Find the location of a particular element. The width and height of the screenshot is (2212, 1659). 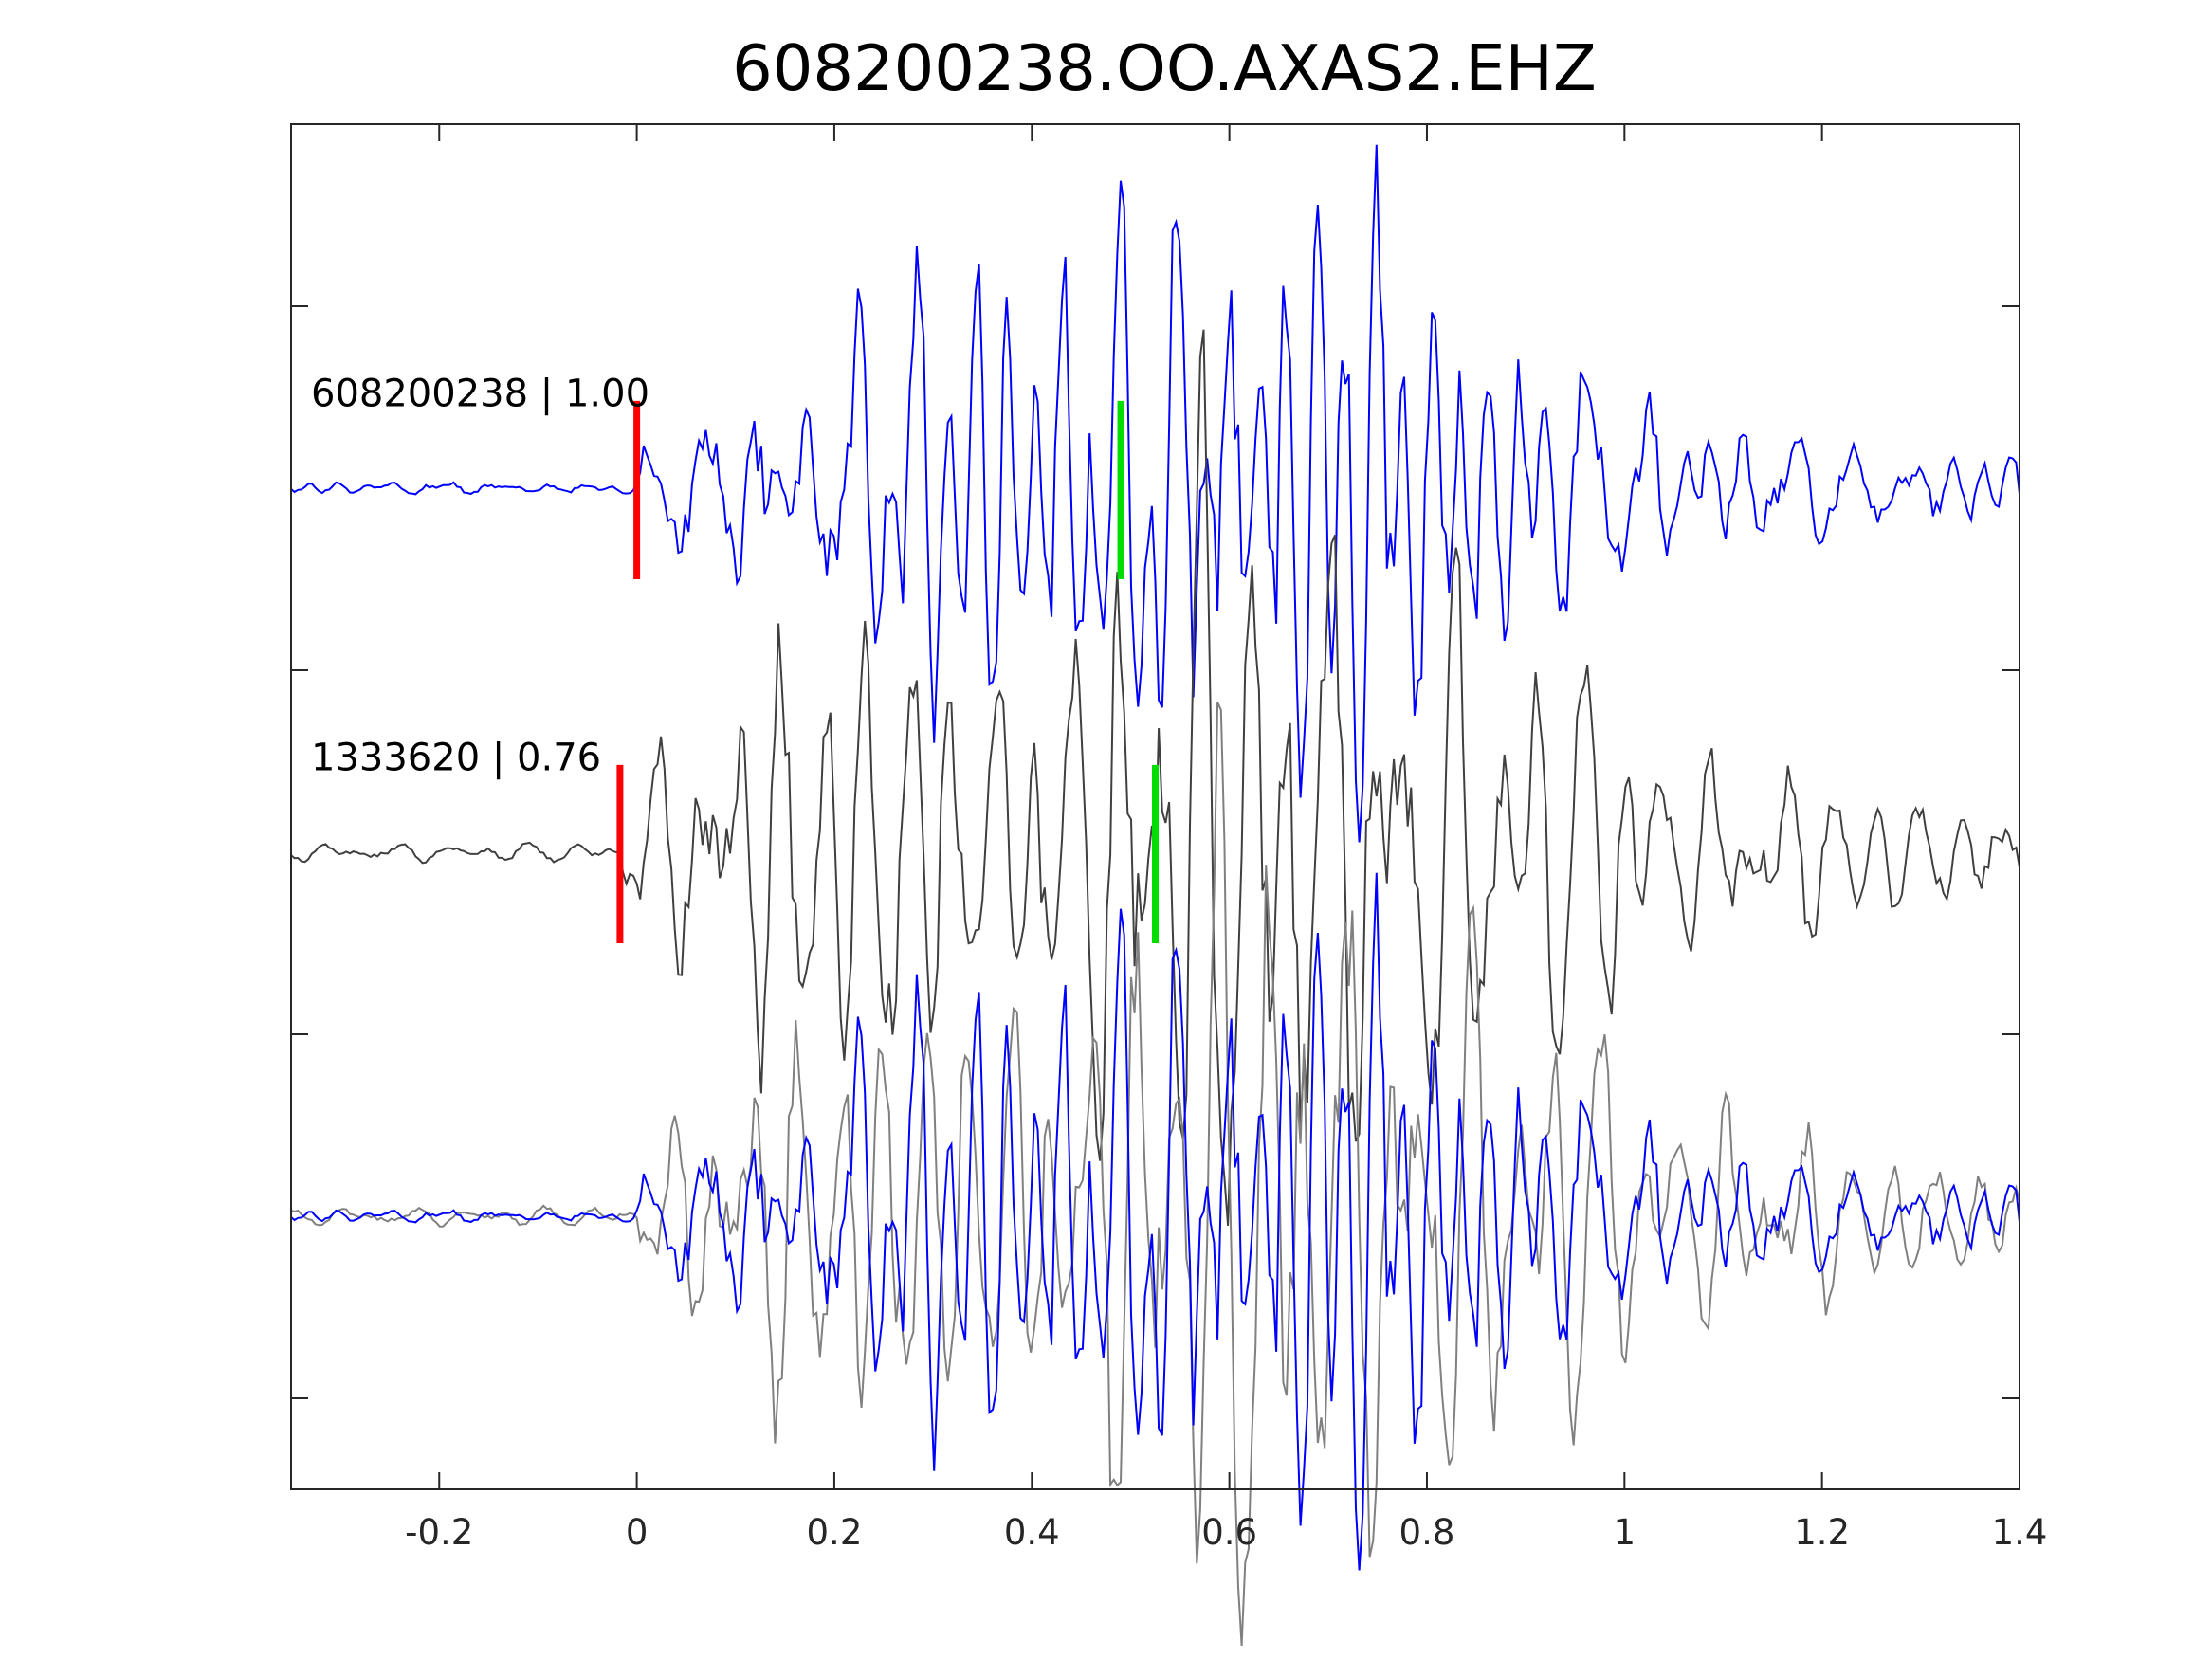

chart-title: 608200238.OO.AXAS2.EHZ is located at coordinates (1164, 68).